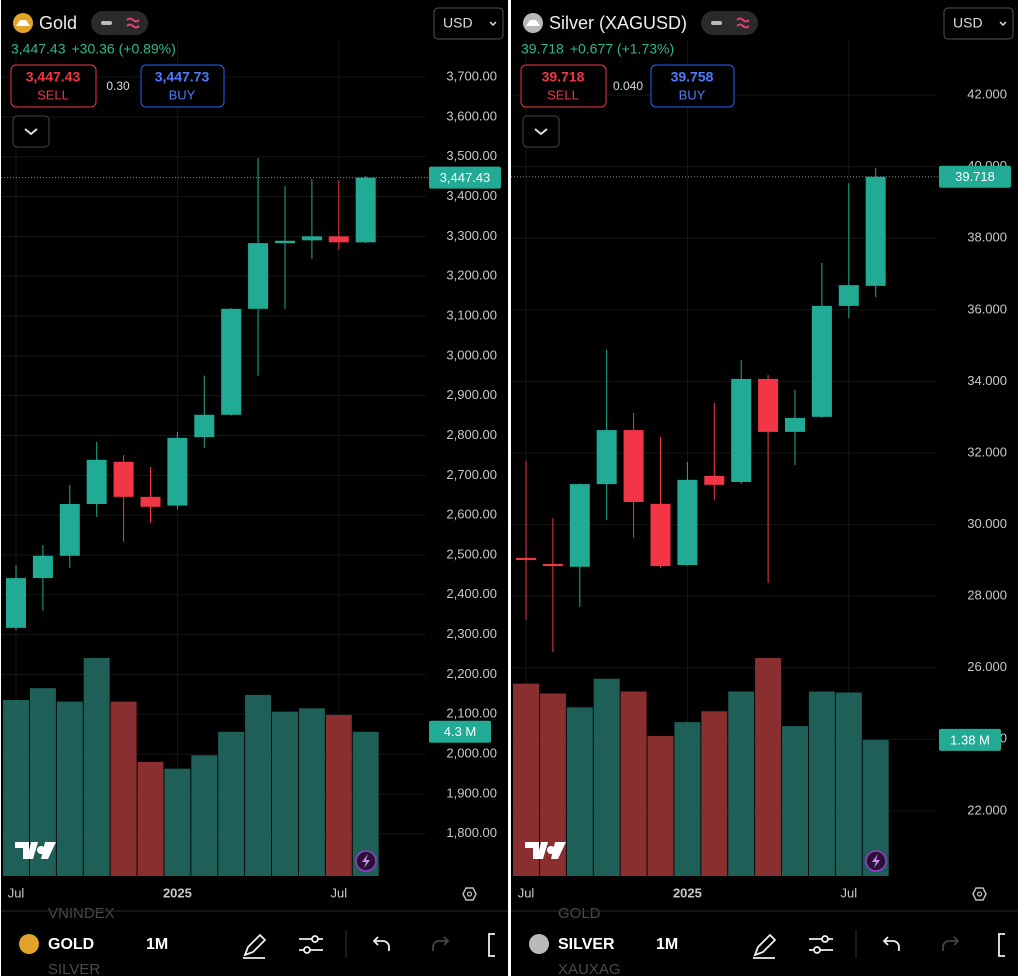 The height and width of the screenshot is (976, 1024). Describe the element at coordinates (987, 809) in the screenshot. I see `y-tick-label: 22.000` at that location.